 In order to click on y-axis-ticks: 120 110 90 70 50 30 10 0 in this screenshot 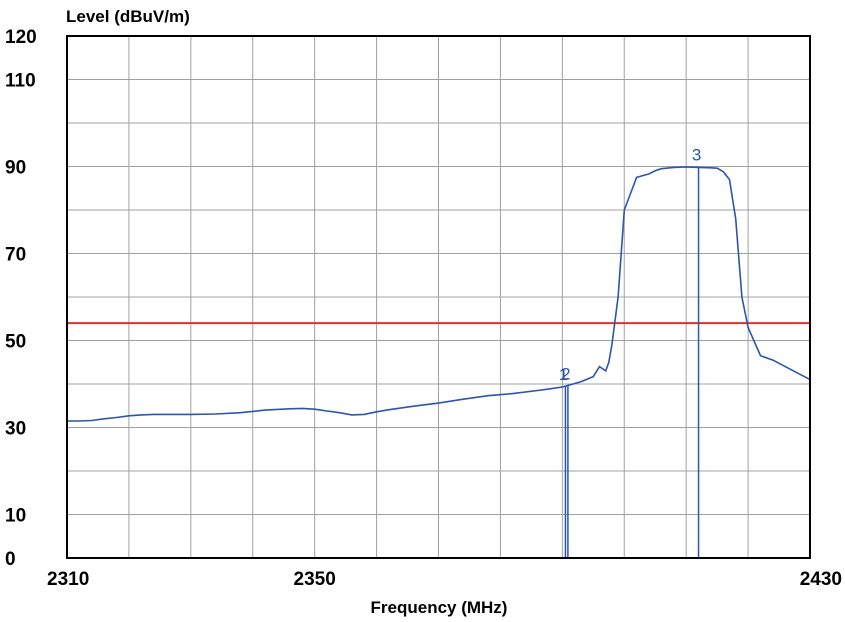, I will do `click(21, 298)`.